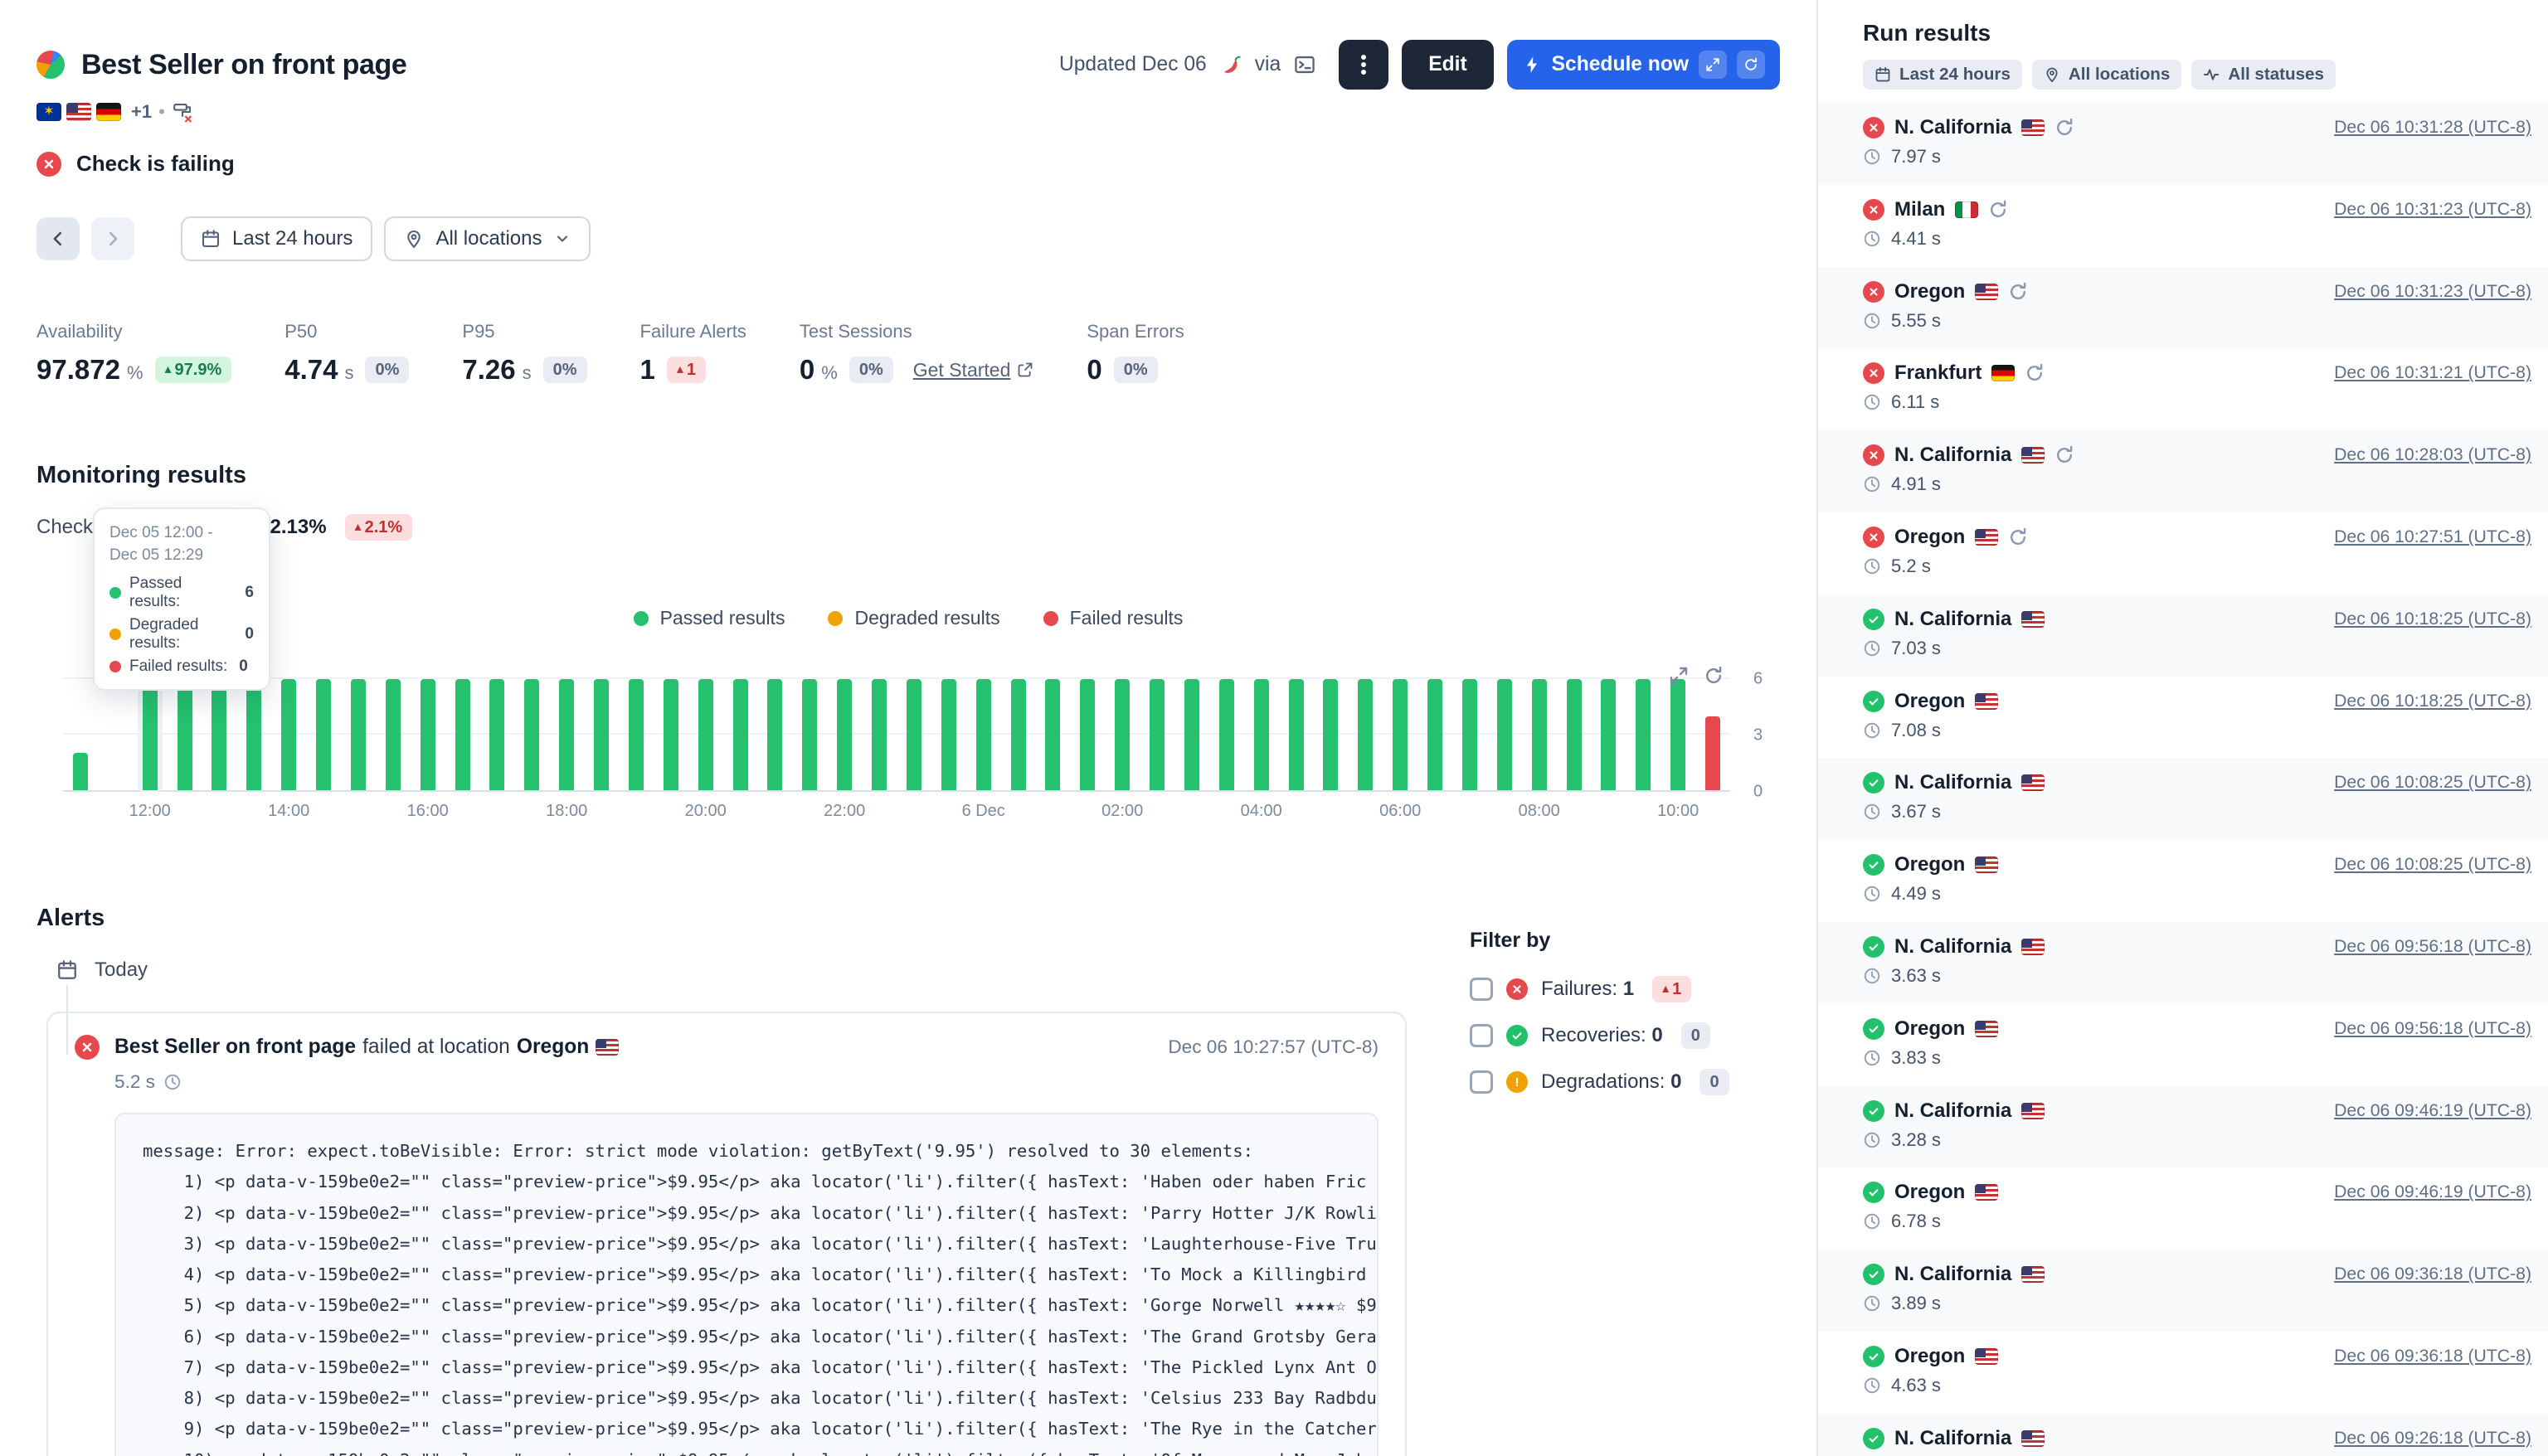 Image resolution: width=2548 pixels, height=1456 pixels. Describe the element at coordinates (1714, 676) in the screenshot. I see `refresh-chart-icon` at that location.